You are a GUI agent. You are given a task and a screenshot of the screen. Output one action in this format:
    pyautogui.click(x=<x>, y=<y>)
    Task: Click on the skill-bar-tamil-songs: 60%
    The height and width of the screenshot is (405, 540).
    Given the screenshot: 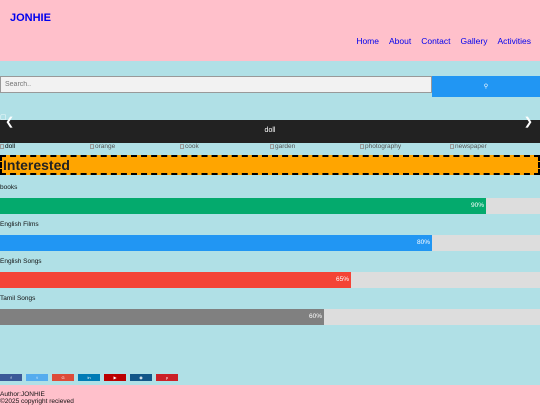 What is the action you would take?
    pyautogui.click(x=270, y=317)
    